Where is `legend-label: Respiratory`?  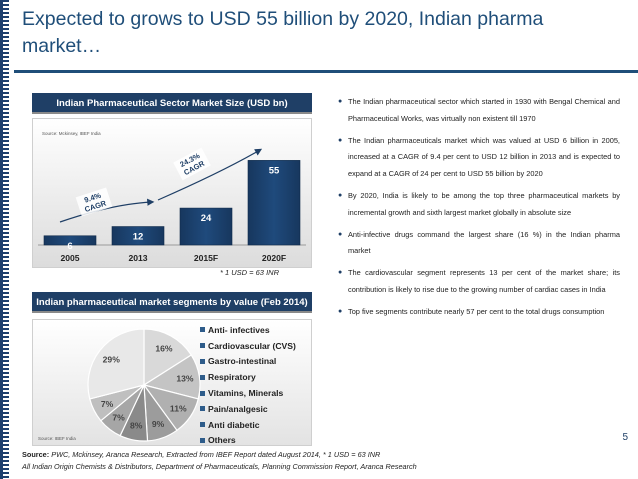 legend-label: Respiratory is located at coordinates (232, 377).